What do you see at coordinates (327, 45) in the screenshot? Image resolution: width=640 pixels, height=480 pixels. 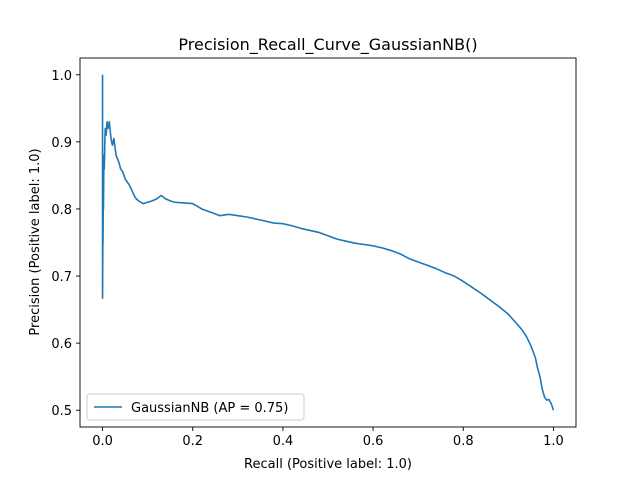 I see `chart-title: Precision_Recall_Curve_GaussianNB()` at bounding box center [327, 45].